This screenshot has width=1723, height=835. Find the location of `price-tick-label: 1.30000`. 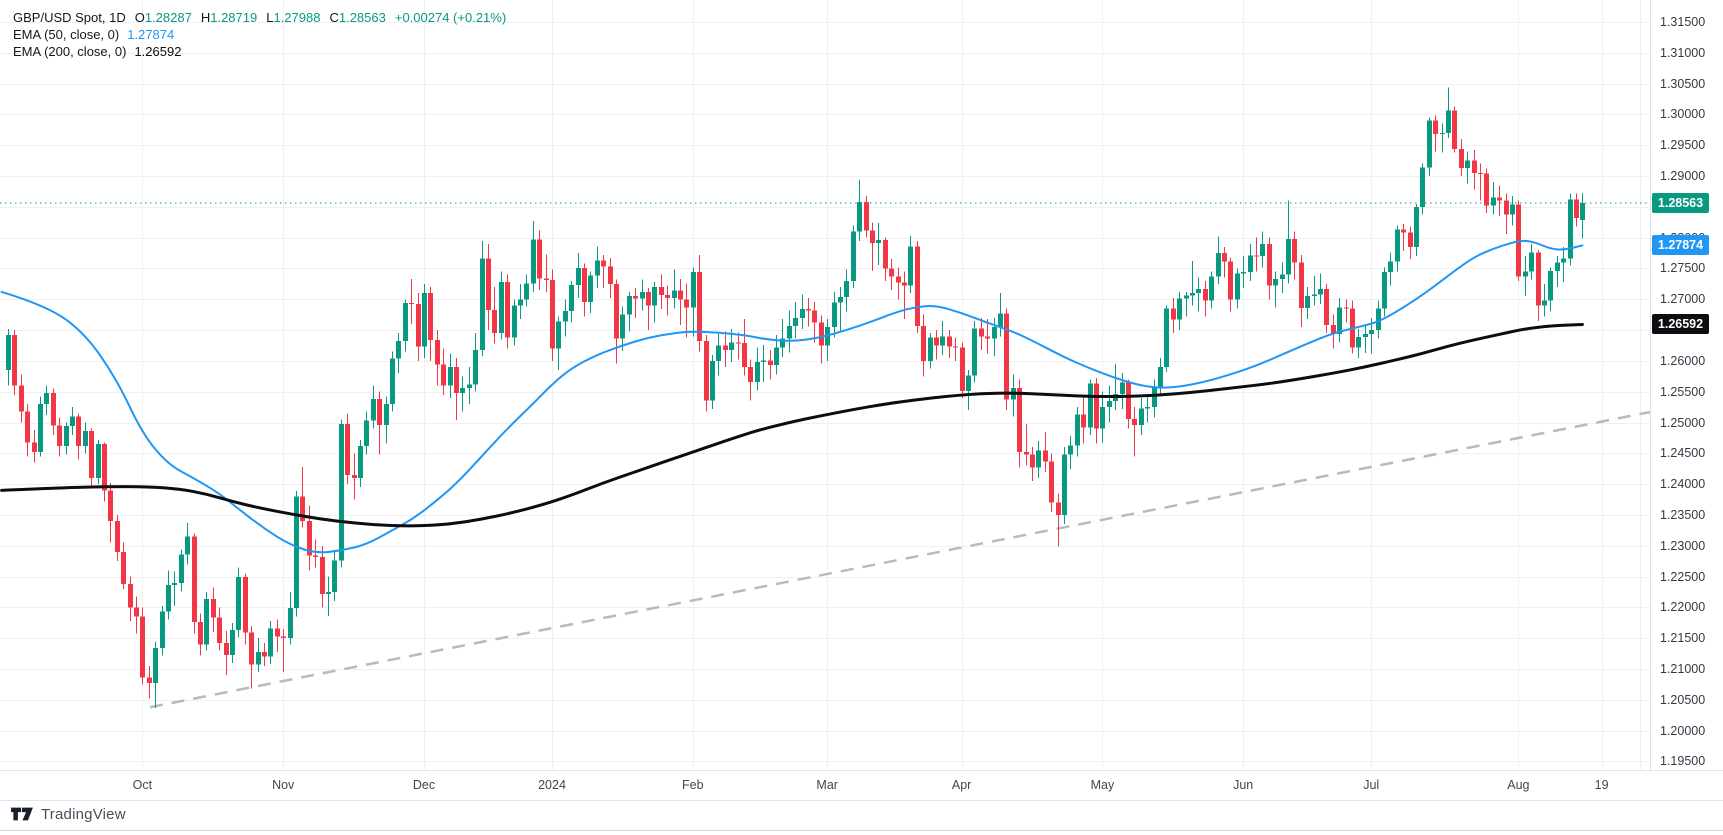

price-tick-label: 1.30000 is located at coordinates (1683, 114).